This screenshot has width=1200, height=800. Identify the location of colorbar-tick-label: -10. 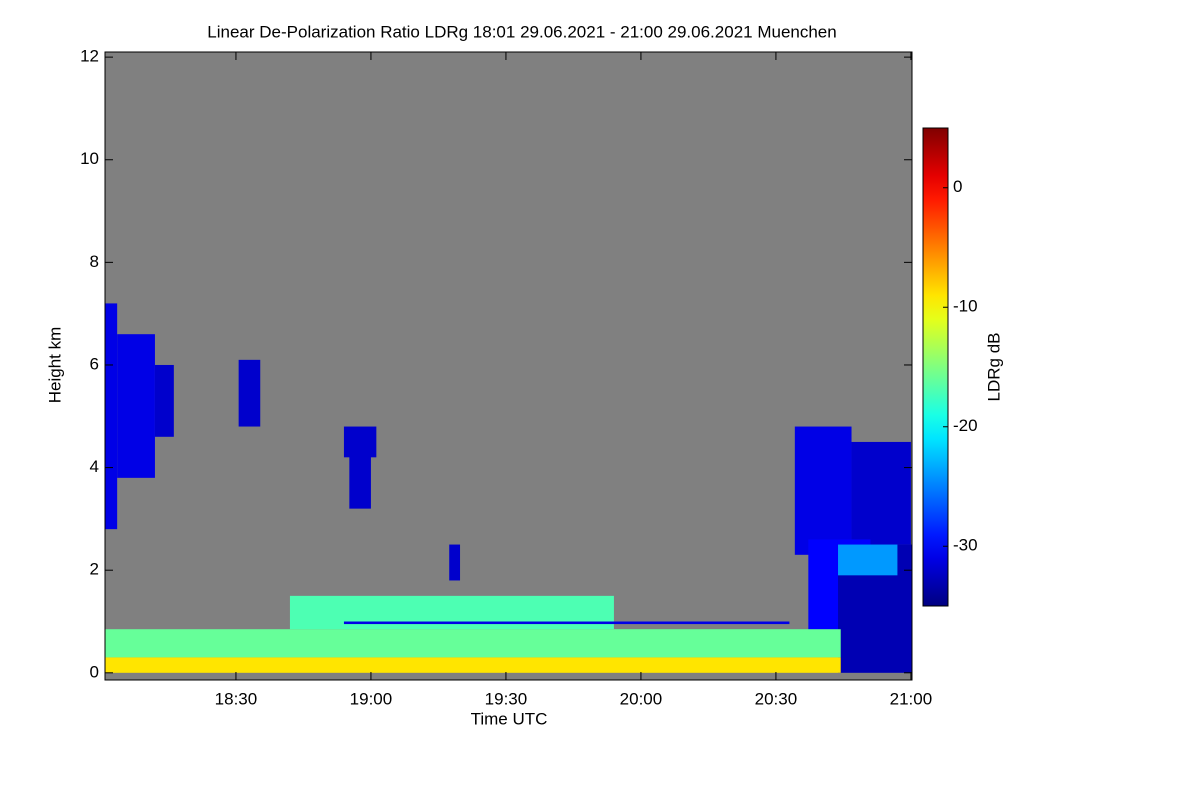
(965, 306).